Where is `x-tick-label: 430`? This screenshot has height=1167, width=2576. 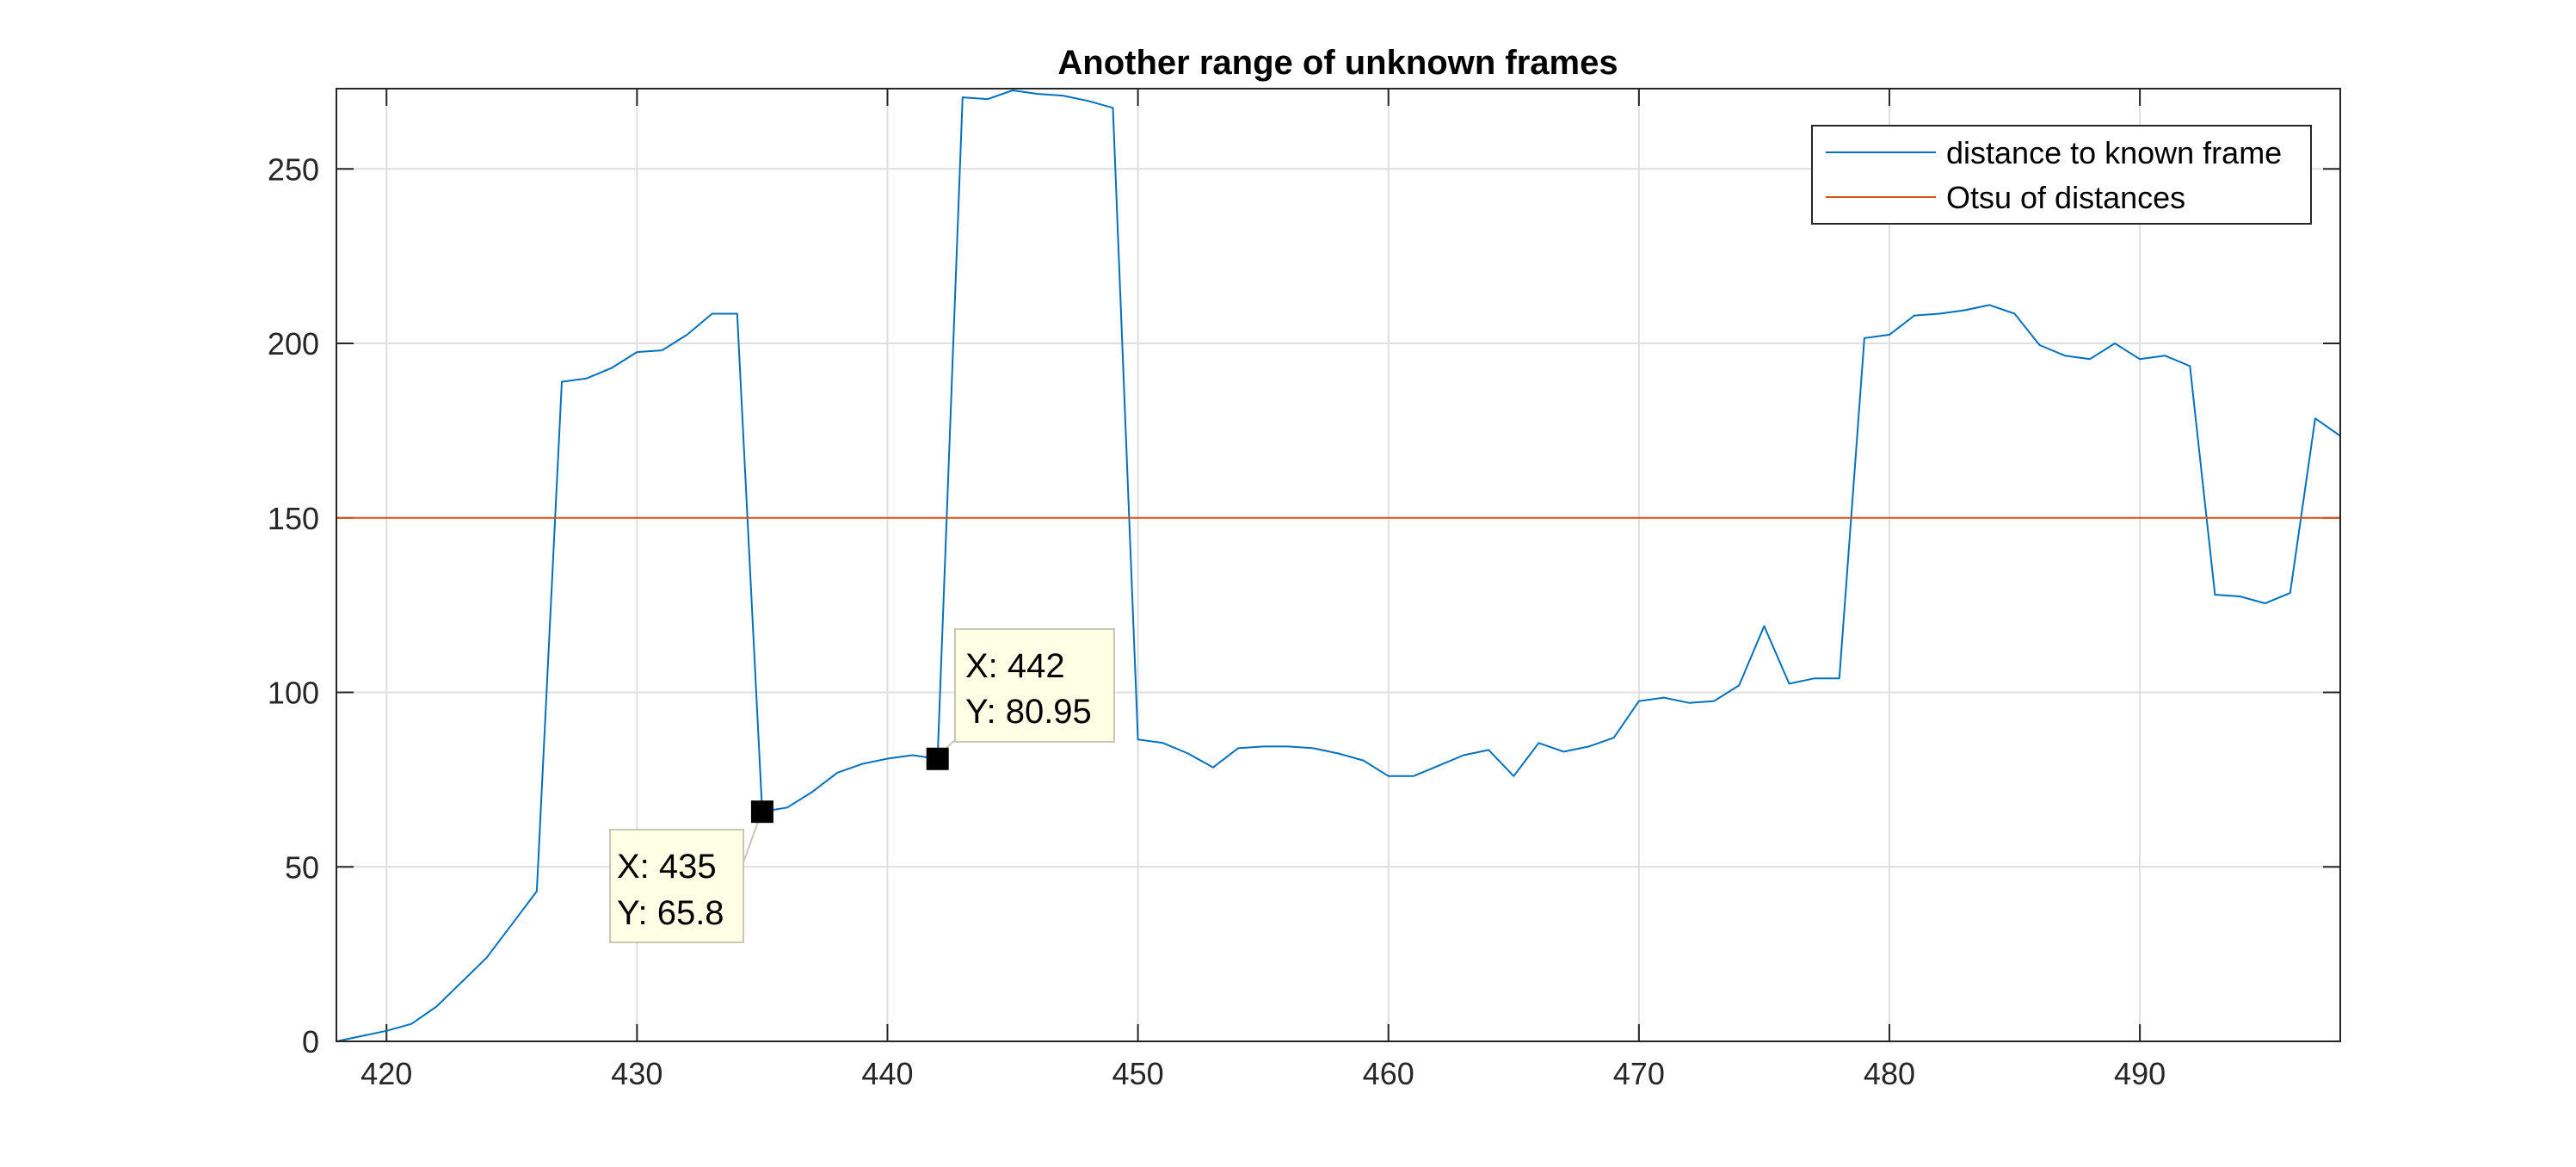 x-tick-label: 430 is located at coordinates (636, 1073).